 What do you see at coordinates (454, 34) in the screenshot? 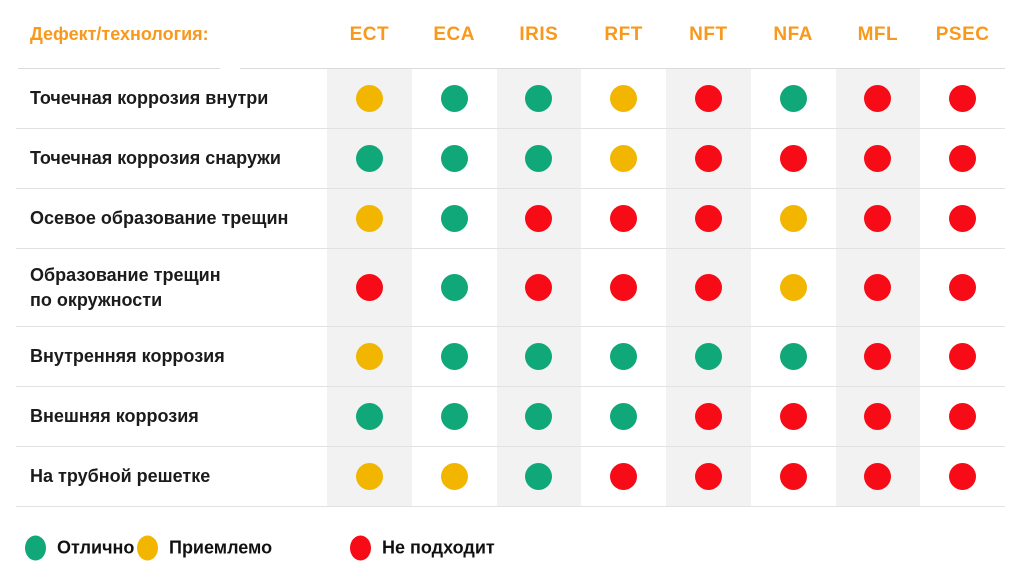
I see `column-header-eca: ECA` at bounding box center [454, 34].